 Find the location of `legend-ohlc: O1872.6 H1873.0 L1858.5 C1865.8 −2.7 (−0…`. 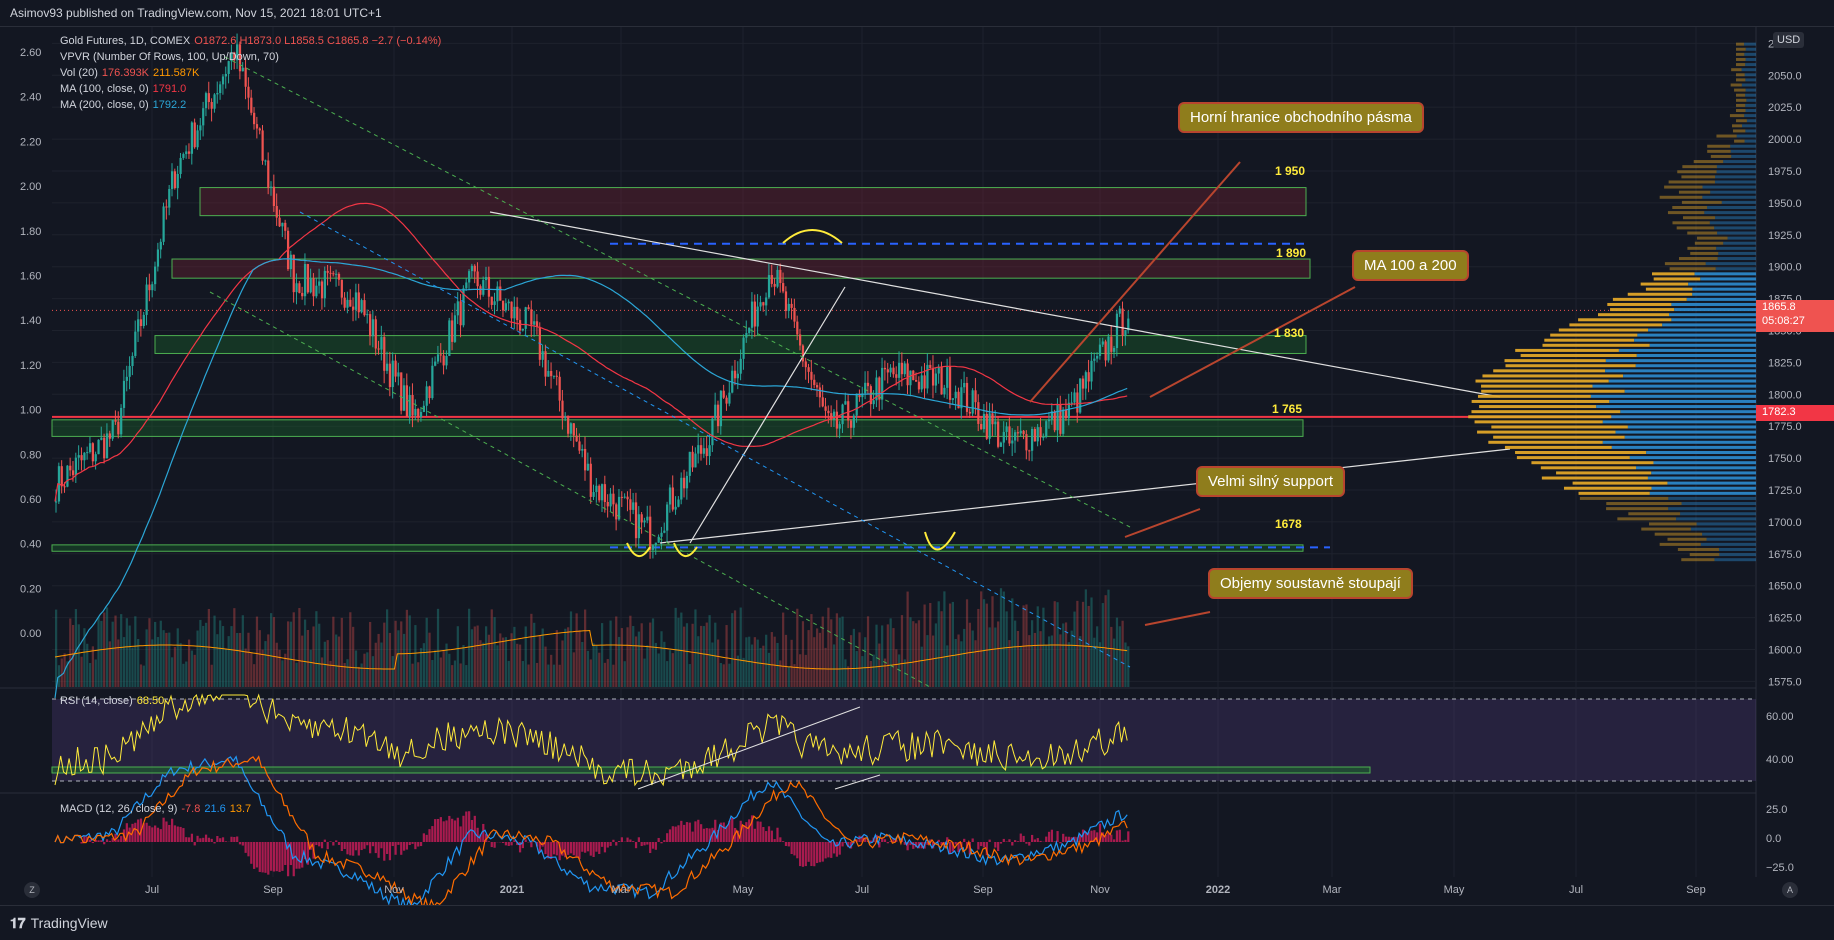

legend-ohlc: O1872.6 H1873.0 L1858.5 C1865.8 −2.7 (−0… is located at coordinates (317, 41).